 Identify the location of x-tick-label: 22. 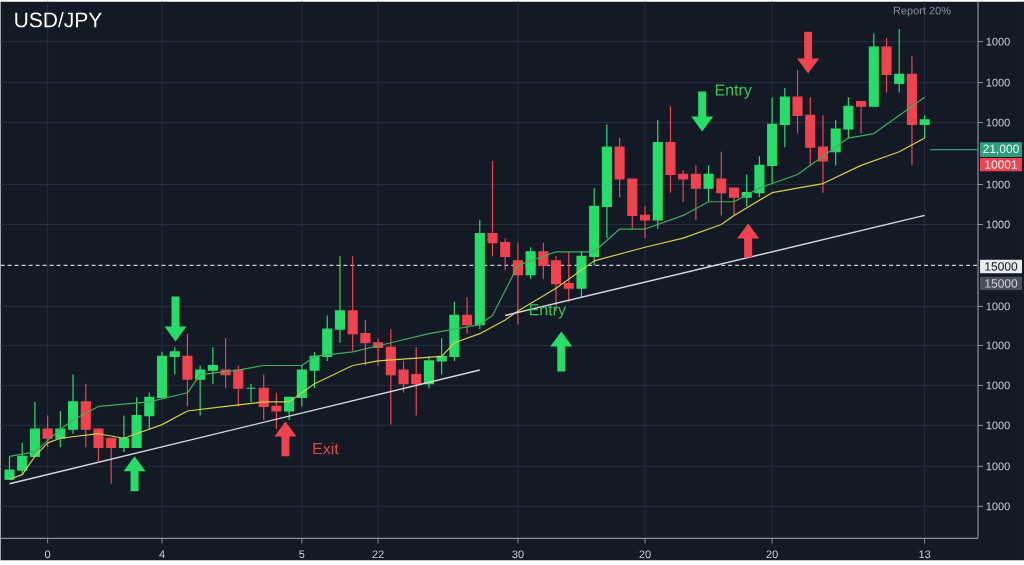
(378, 554).